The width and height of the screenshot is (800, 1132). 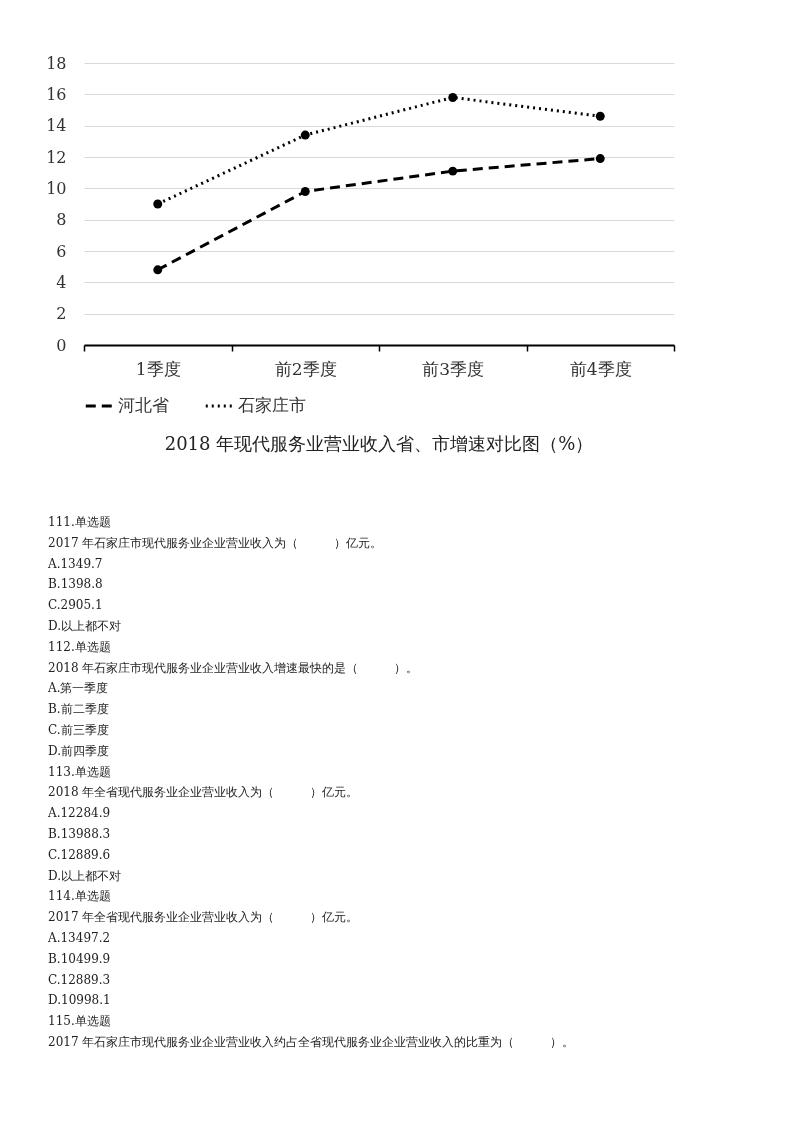 I want to click on x-tick-label: 前2季度, so click(x=305, y=368).